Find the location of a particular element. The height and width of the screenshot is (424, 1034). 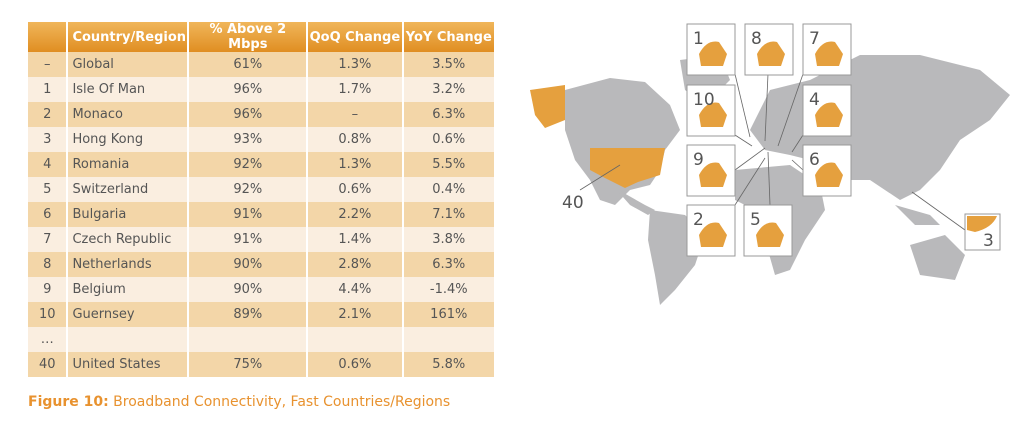

country-cell: Hong Kong is located at coordinates (128, 139).